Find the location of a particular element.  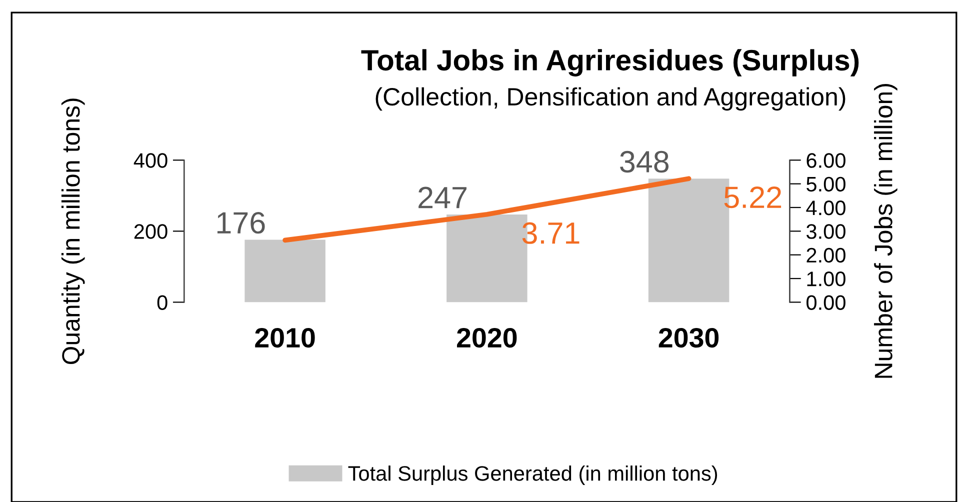

y2-tick-label: 0.00 is located at coordinates (826, 302).